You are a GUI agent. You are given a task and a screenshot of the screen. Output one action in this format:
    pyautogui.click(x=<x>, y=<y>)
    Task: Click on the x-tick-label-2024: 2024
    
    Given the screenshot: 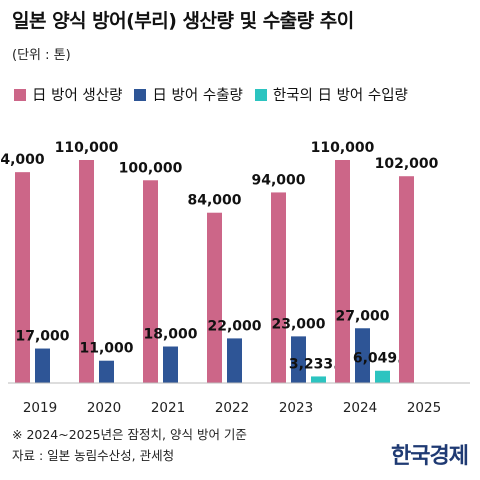 What is the action you would take?
    pyautogui.click(x=360, y=408)
    